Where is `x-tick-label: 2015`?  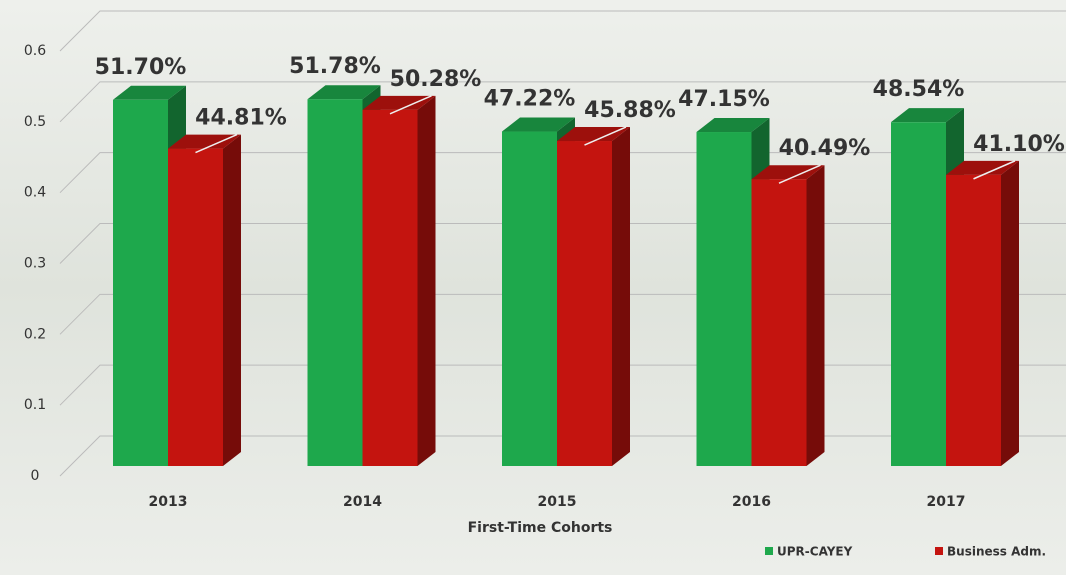 x-tick-label: 2015 is located at coordinates (557, 502).